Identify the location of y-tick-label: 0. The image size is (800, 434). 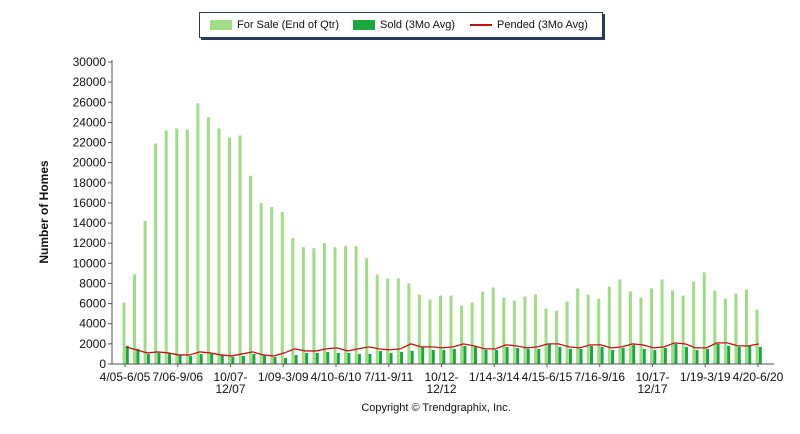
(102, 364).